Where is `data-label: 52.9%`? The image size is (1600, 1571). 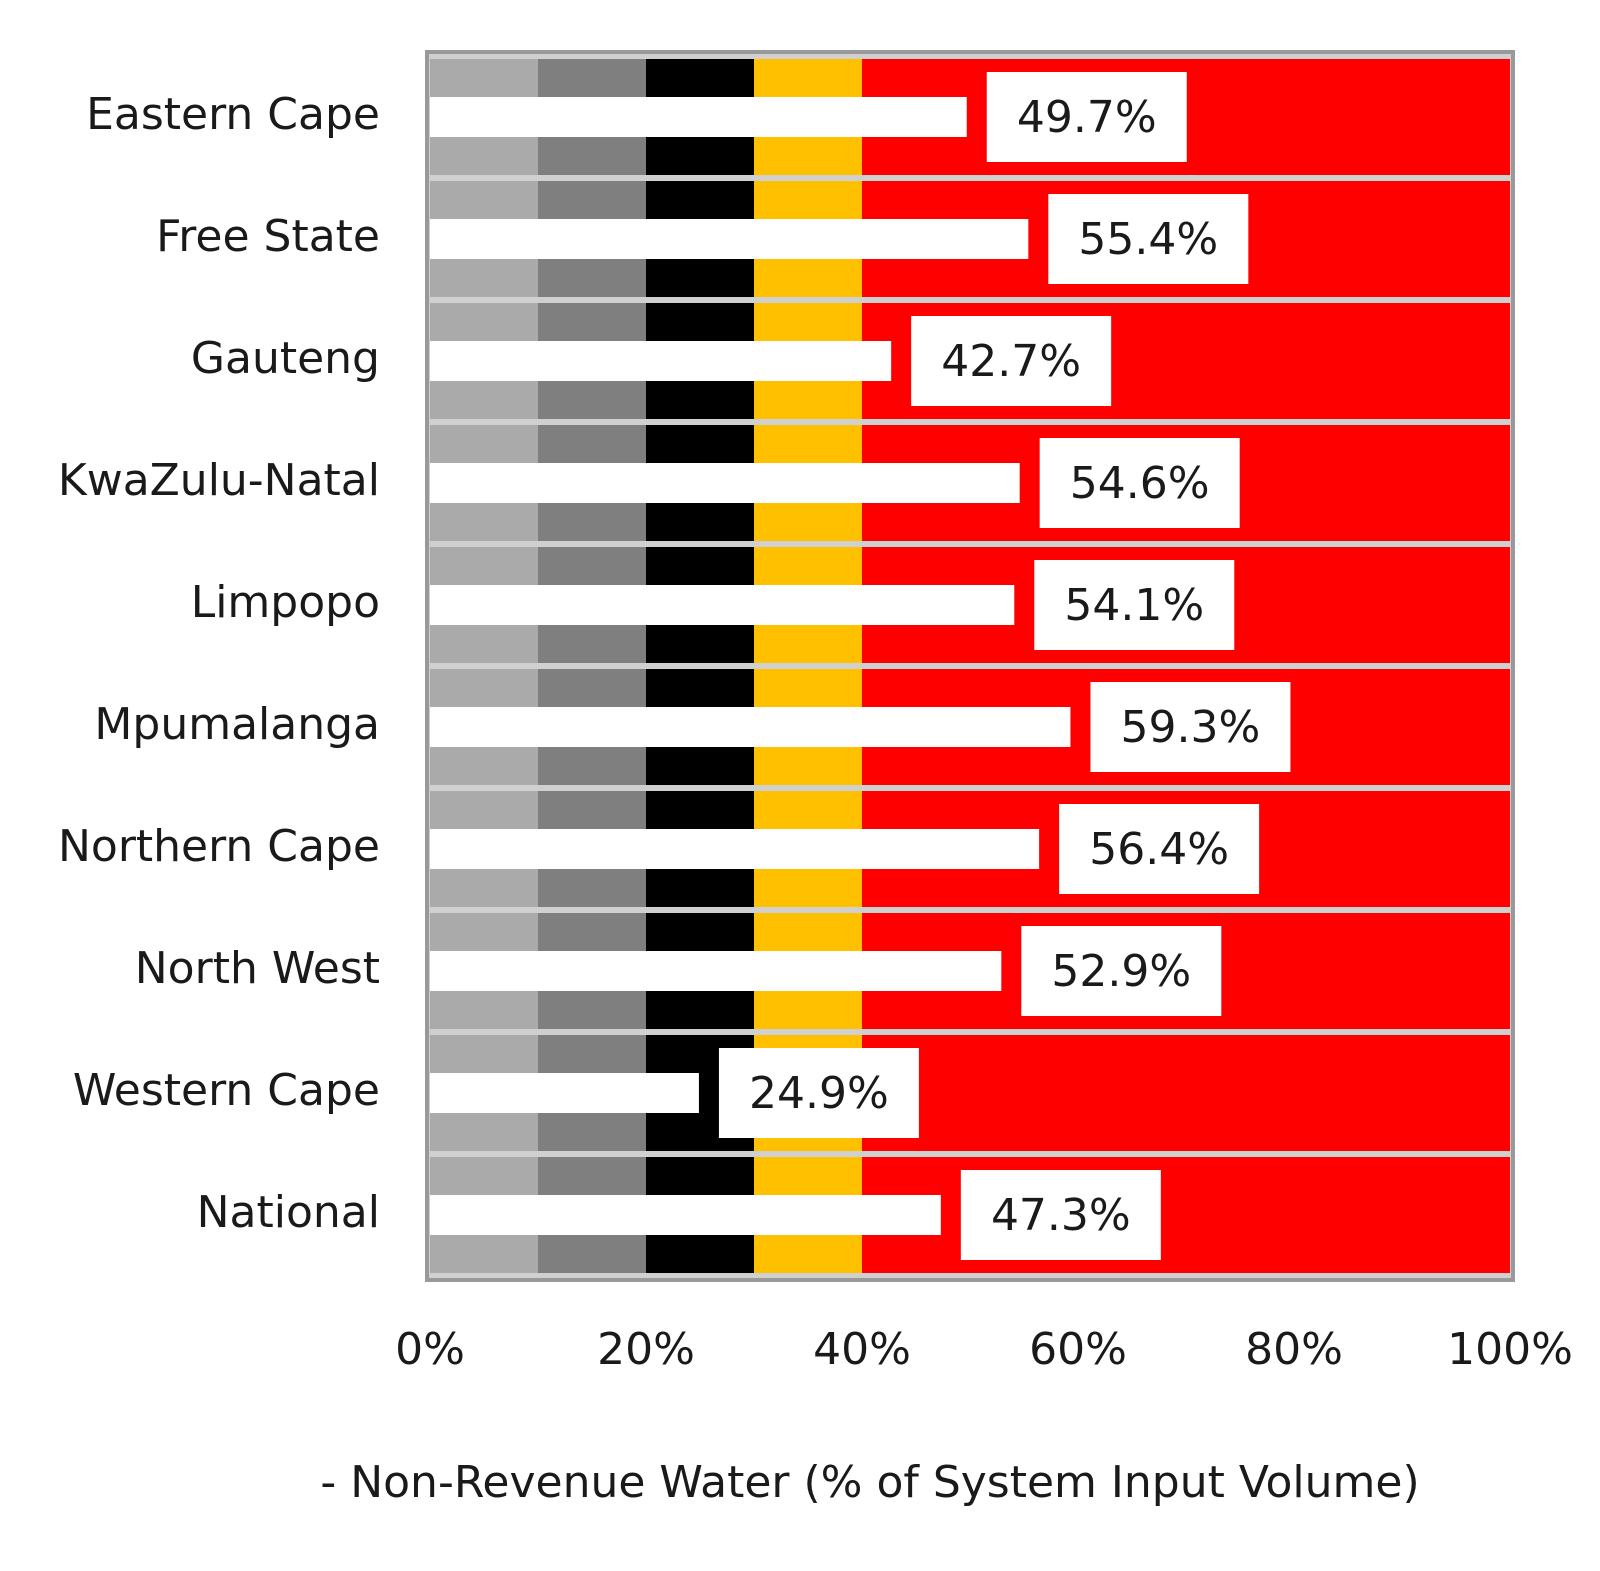 data-label: 52.9% is located at coordinates (1121, 971).